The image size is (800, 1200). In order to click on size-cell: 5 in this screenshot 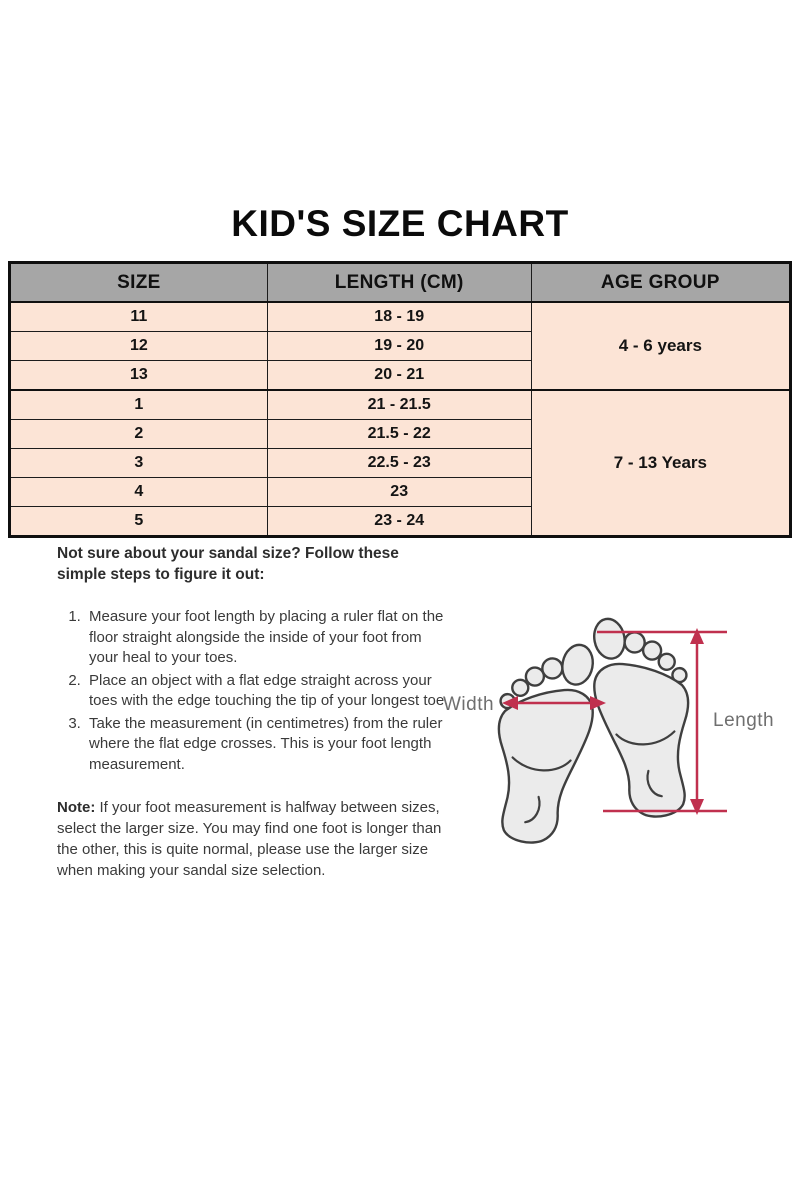, I will do `click(138, 521)`.